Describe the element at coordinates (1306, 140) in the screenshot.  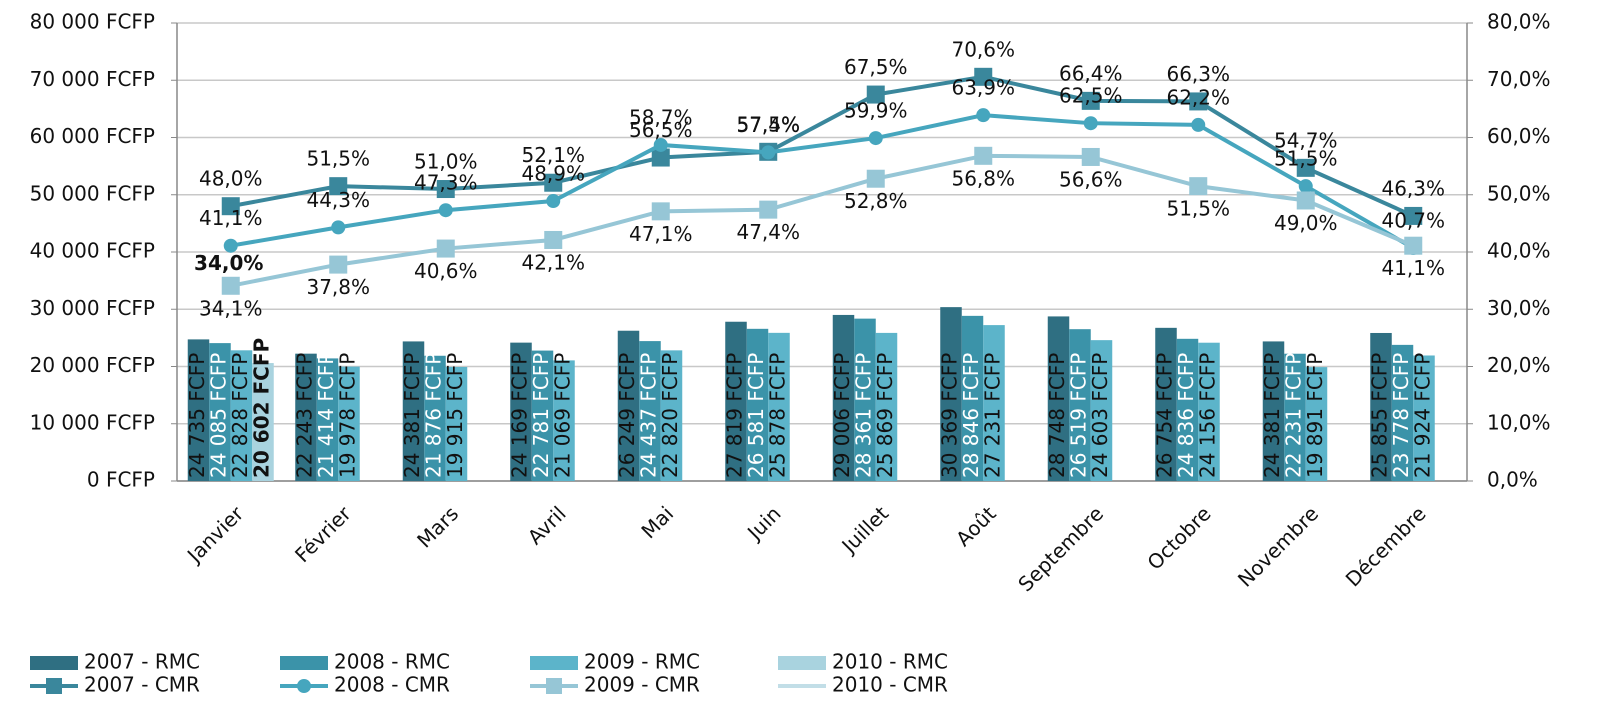
I see `line-label: 54,7%` at that location.